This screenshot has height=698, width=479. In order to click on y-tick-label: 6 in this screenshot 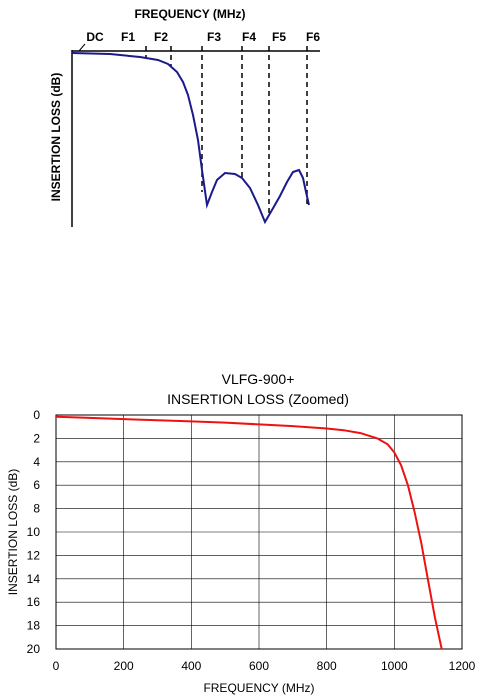, I will do `click(36, 485)`.